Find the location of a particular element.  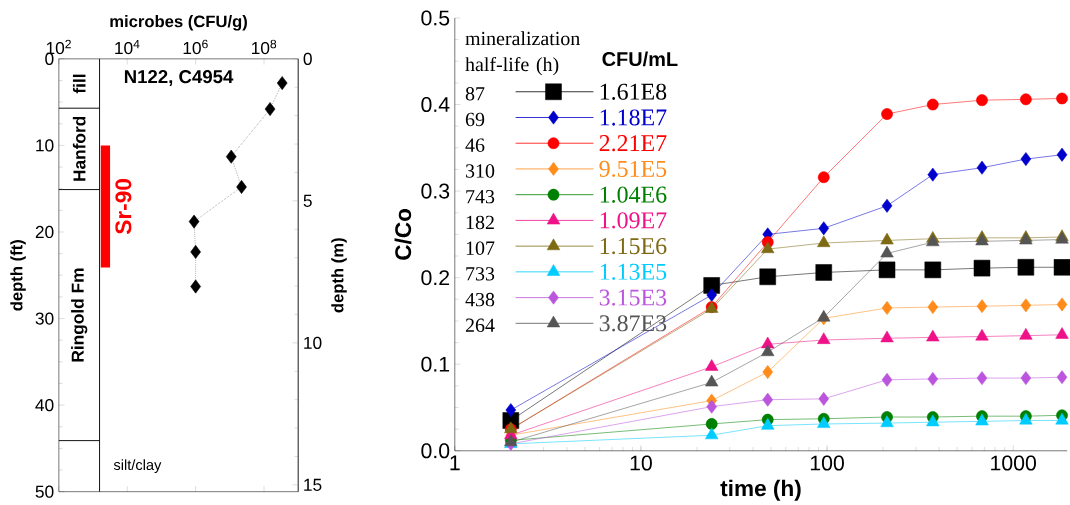

x-axis-title: time (h) is located at coordinates (760, 490).